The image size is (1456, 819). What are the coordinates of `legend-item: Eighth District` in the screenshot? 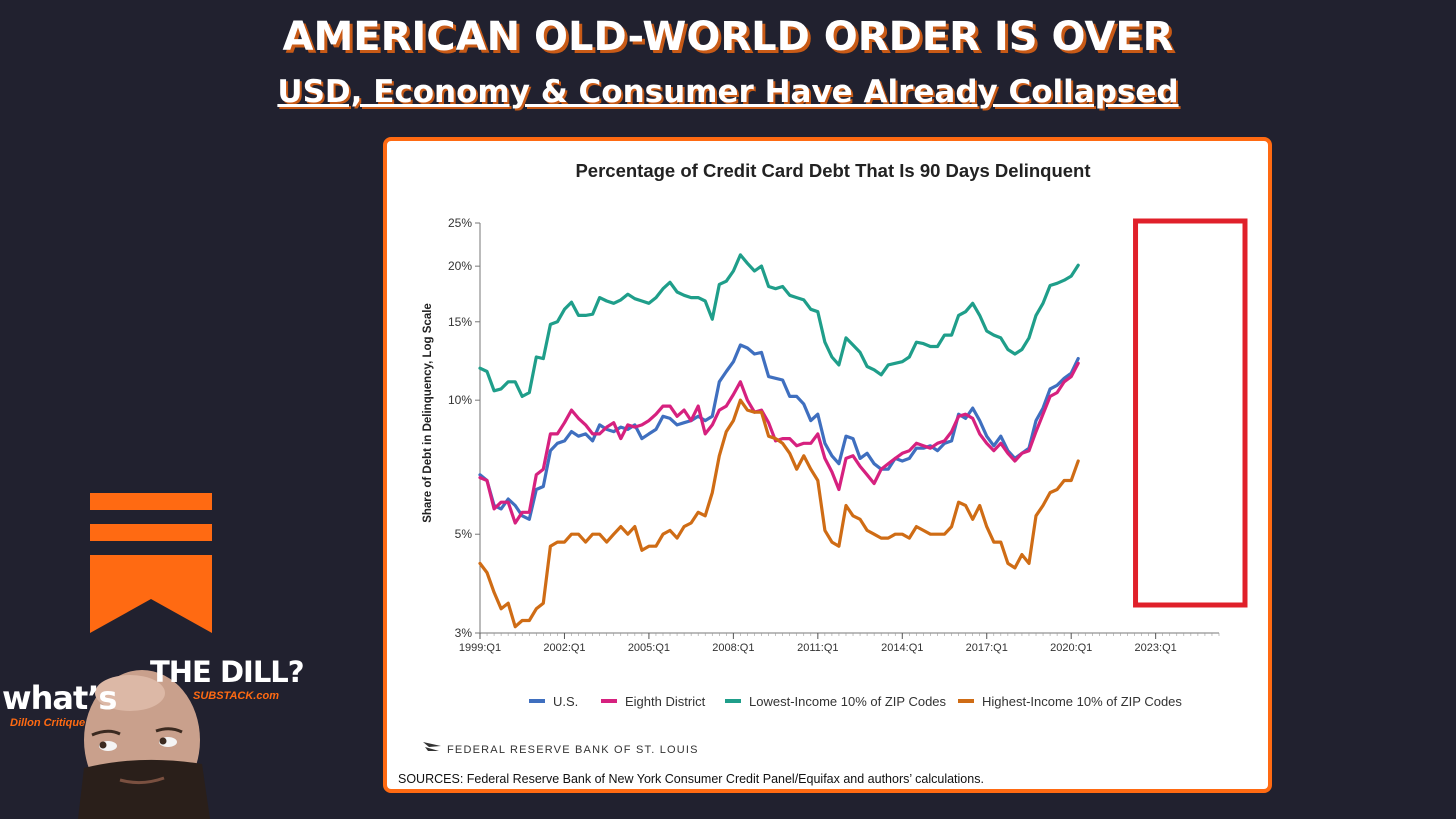 It's located at (653, 701).